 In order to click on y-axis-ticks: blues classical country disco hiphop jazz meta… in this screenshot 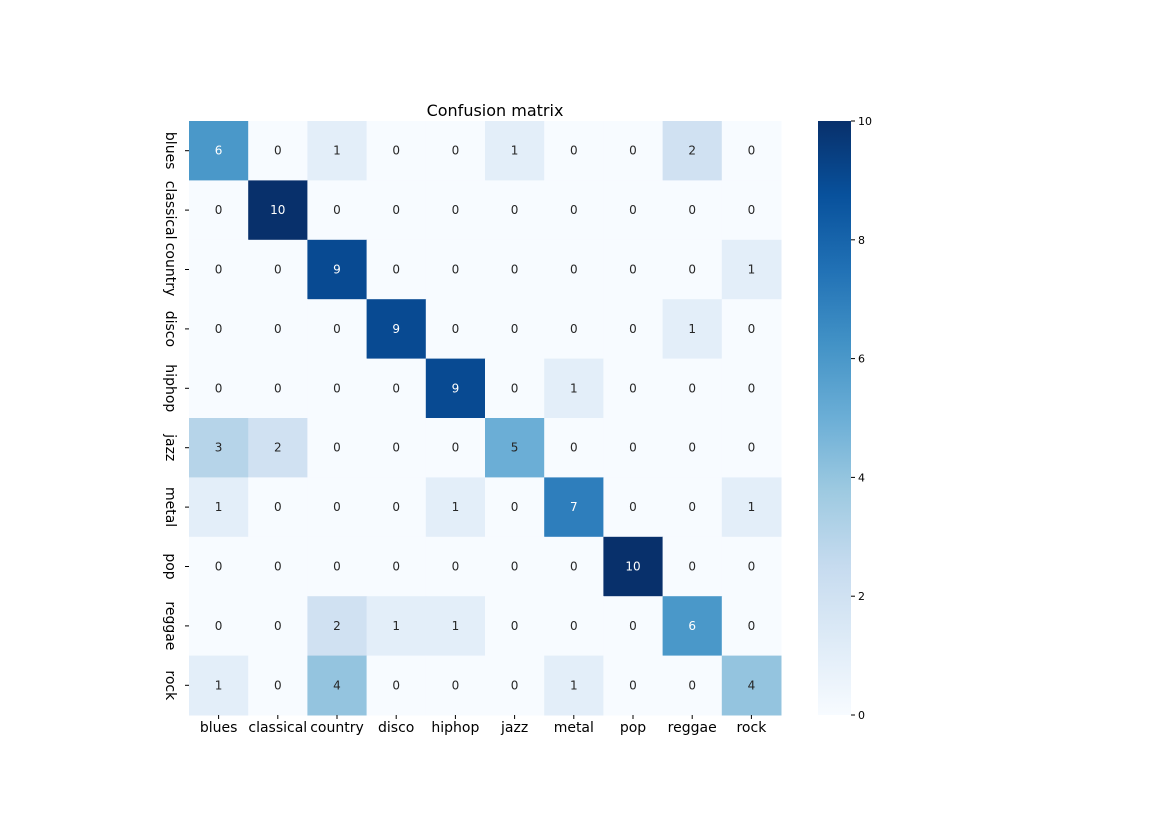, I will do `click(175, 416)`.